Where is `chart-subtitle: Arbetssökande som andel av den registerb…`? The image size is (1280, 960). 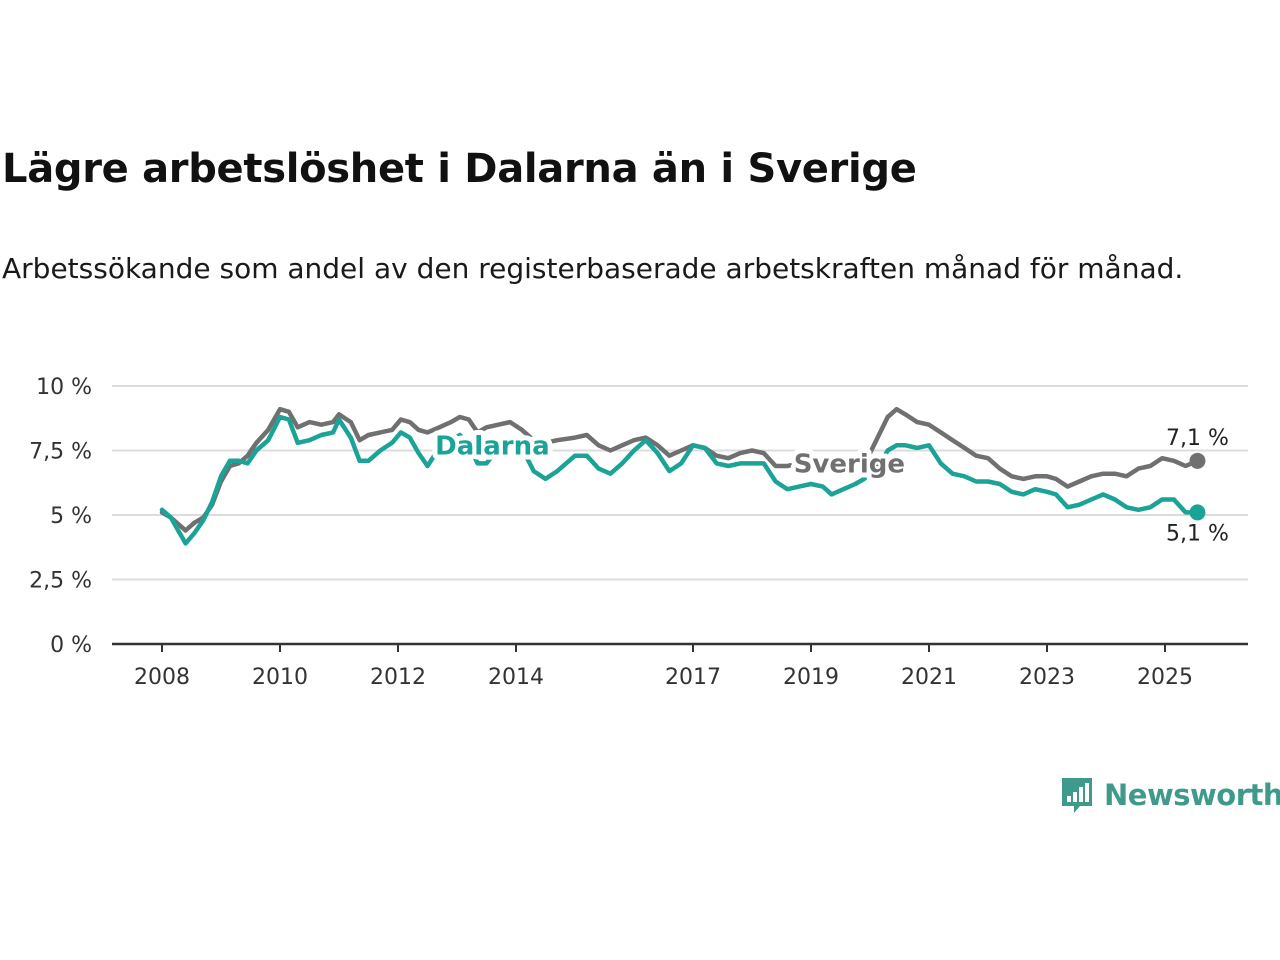 chart-subtitle: Arbetssökande som andel av den registerb… is located at coordinates (593, 268).